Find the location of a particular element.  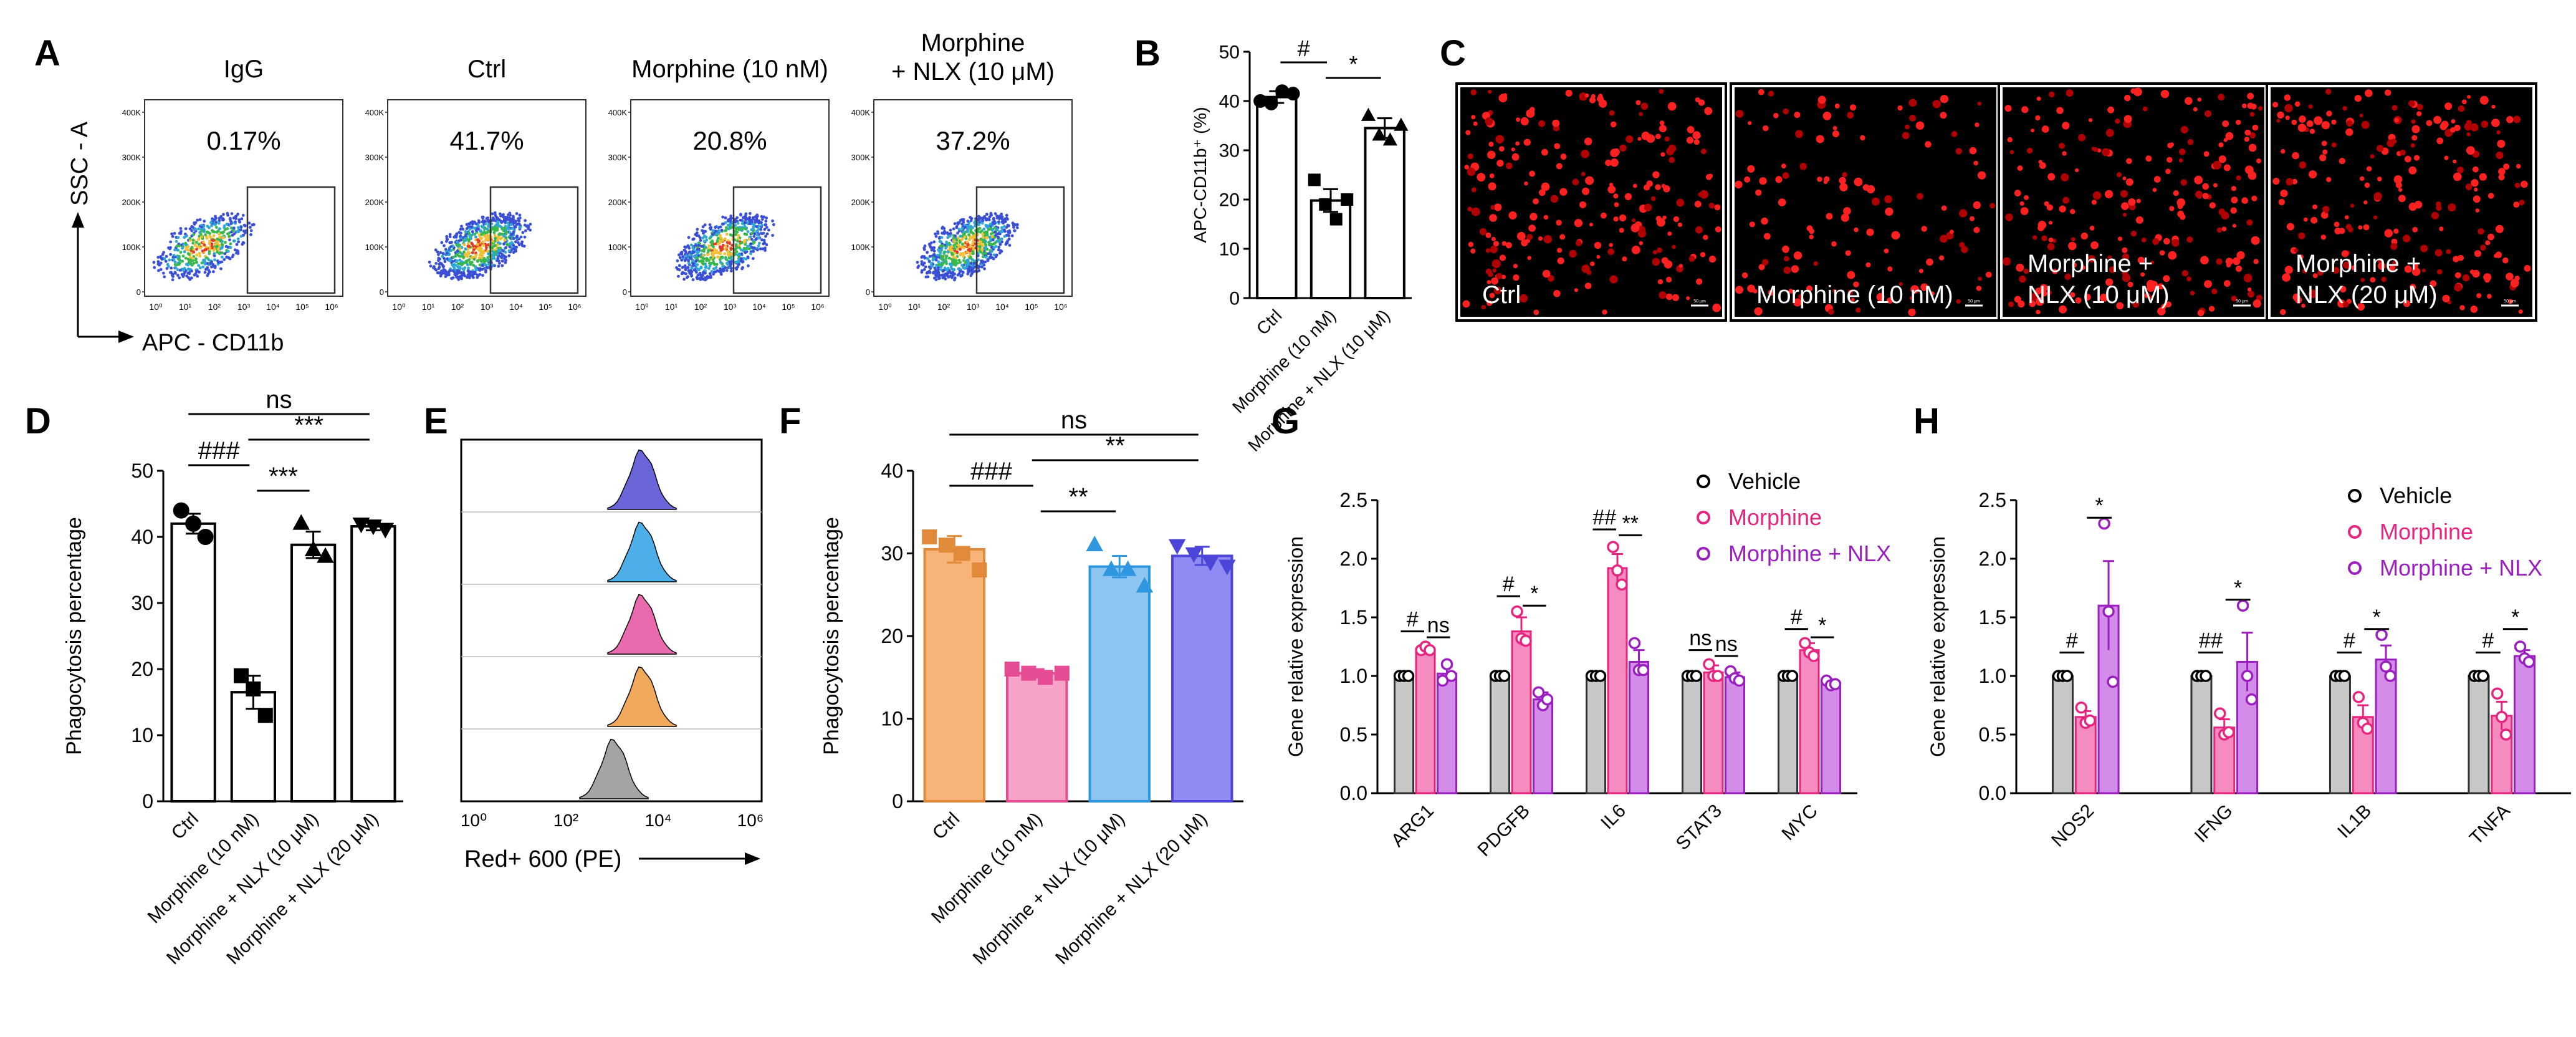

x-tick-label: Ctrl is located at coordinates (1270, 323).